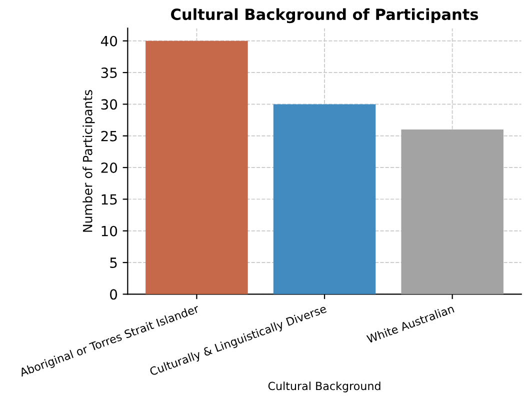 This screenshot has height=403, width=532. Describe the element at coordinates (109, 104) in the screenshot. I see `y-tick-label: 30` at that location.